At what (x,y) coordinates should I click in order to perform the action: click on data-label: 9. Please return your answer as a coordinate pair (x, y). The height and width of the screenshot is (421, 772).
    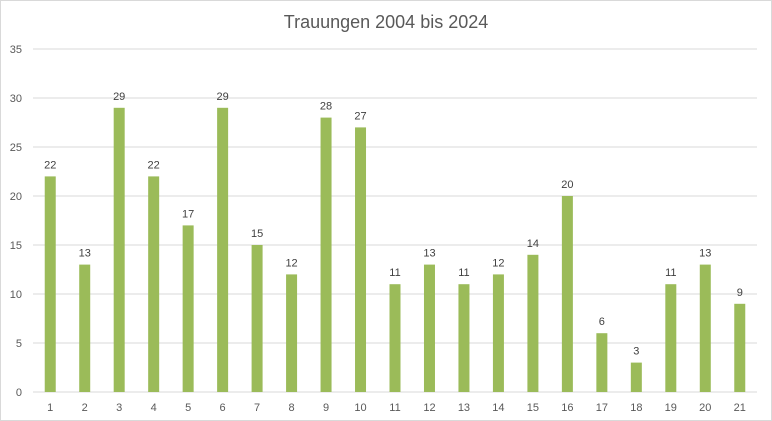
    Looking at the image, I should click on (740, 293).